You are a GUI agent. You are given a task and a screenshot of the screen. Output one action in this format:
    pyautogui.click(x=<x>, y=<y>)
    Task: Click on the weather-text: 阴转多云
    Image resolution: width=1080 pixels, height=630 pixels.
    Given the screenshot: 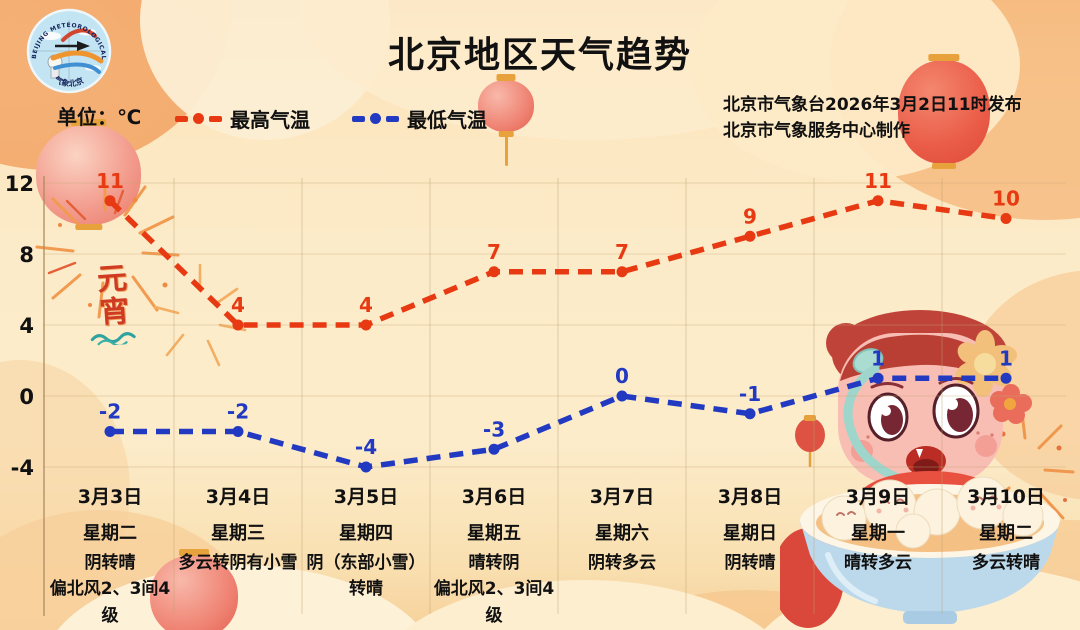 What is the action you would take?
    pyautogui.click(x=622, y=563)
    